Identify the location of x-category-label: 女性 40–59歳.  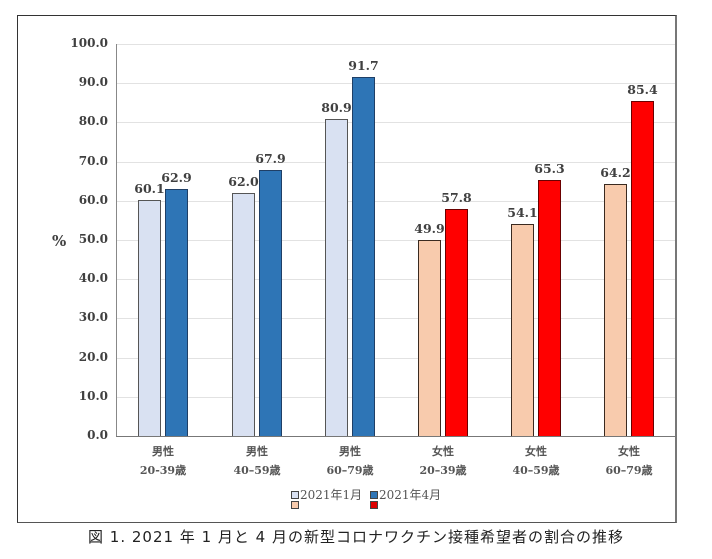
(536, 461).